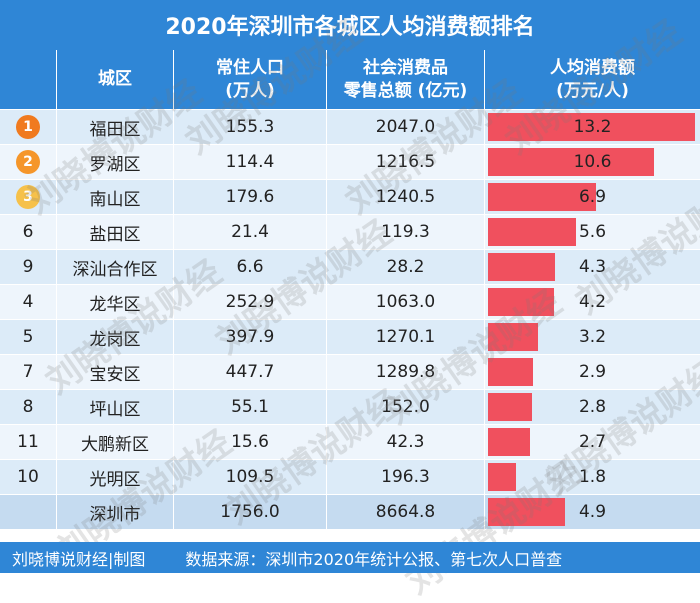  What do you see at coordinates (115, 127) in the screenshot?
I see `district-cell: 福田区` at bounding box center [115, 127].